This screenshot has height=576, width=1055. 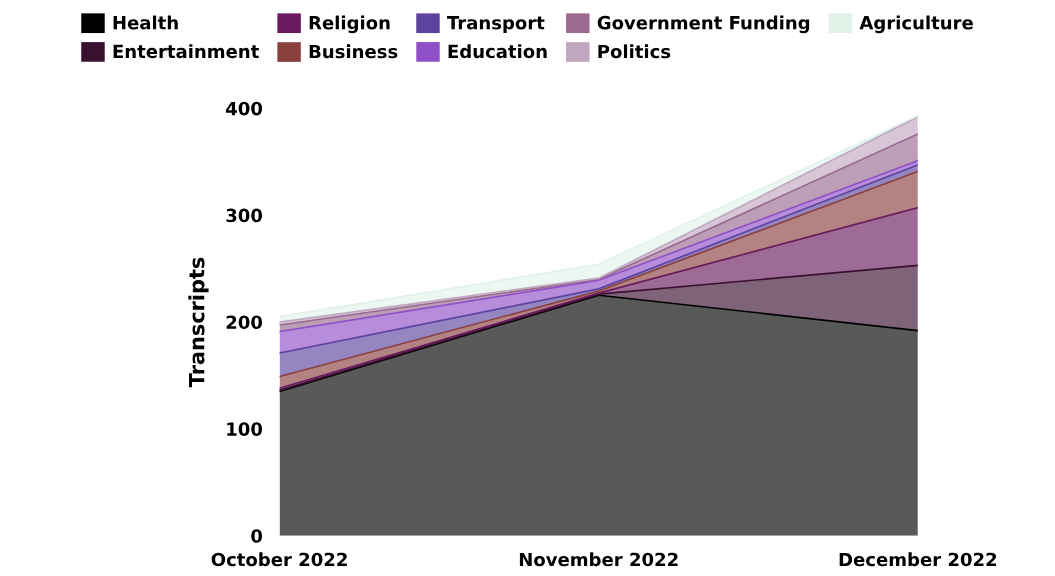 What do you see at coordinates (244, 215) in the screenshot?
I see `y-tick-label: 300` at bounding box center [244, 215].